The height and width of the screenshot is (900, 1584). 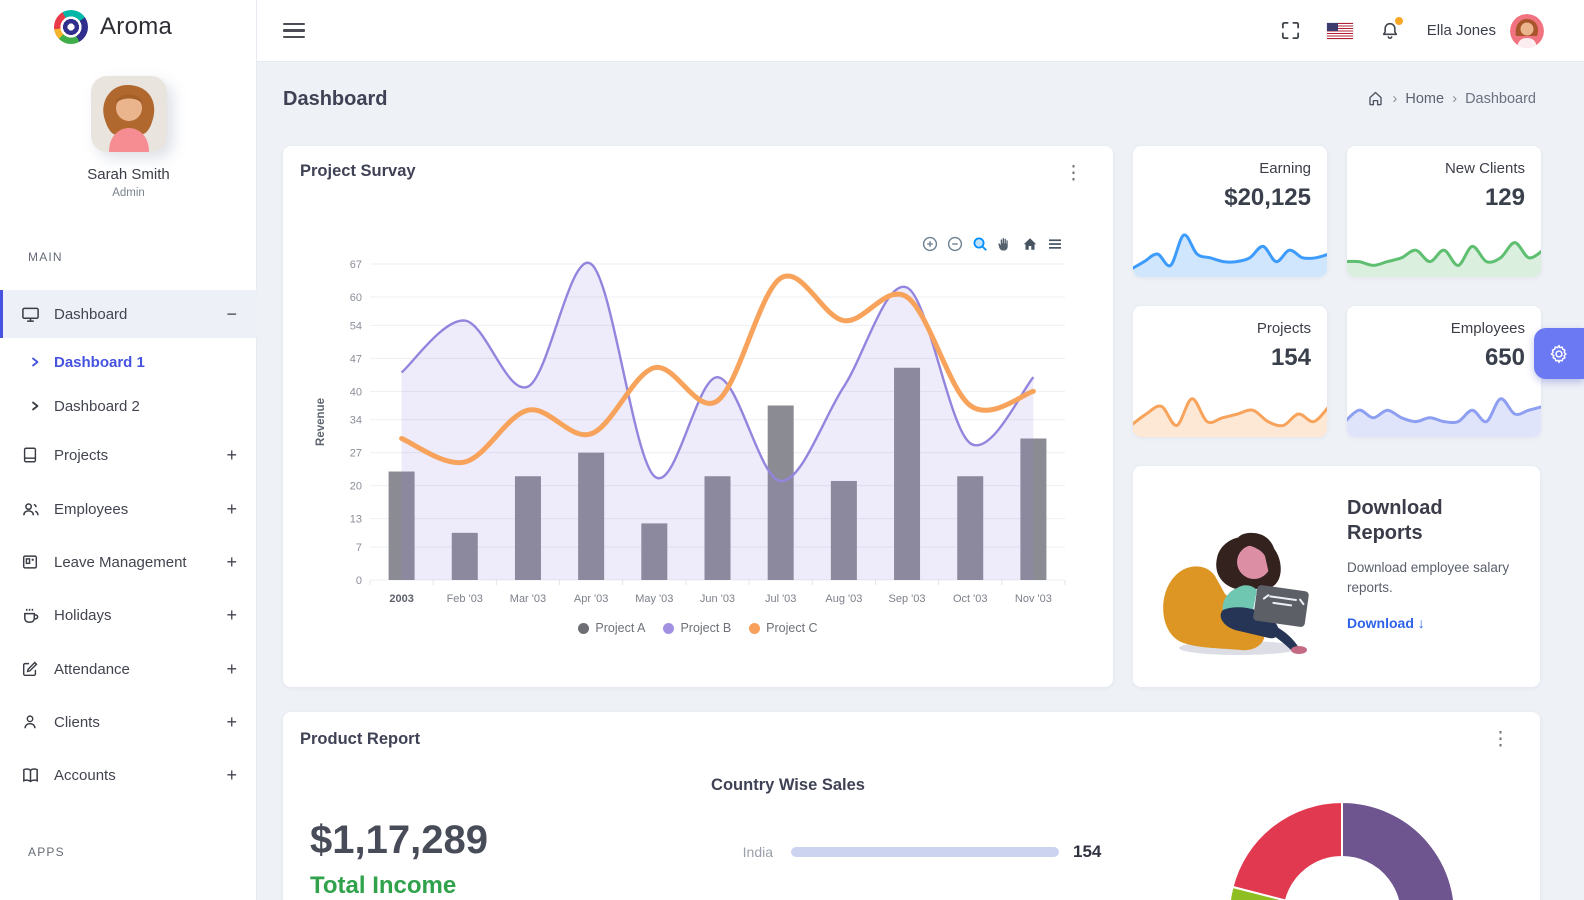 I want to click on brand-logo-icon, so click(x=71, y=27).